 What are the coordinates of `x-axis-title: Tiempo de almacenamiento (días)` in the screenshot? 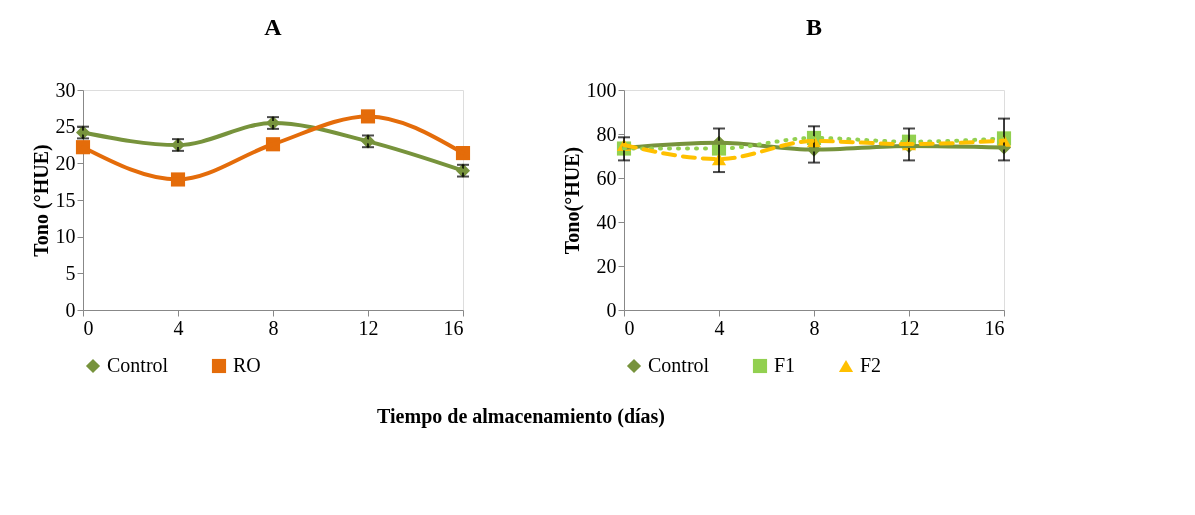 It's located at (521, 416).